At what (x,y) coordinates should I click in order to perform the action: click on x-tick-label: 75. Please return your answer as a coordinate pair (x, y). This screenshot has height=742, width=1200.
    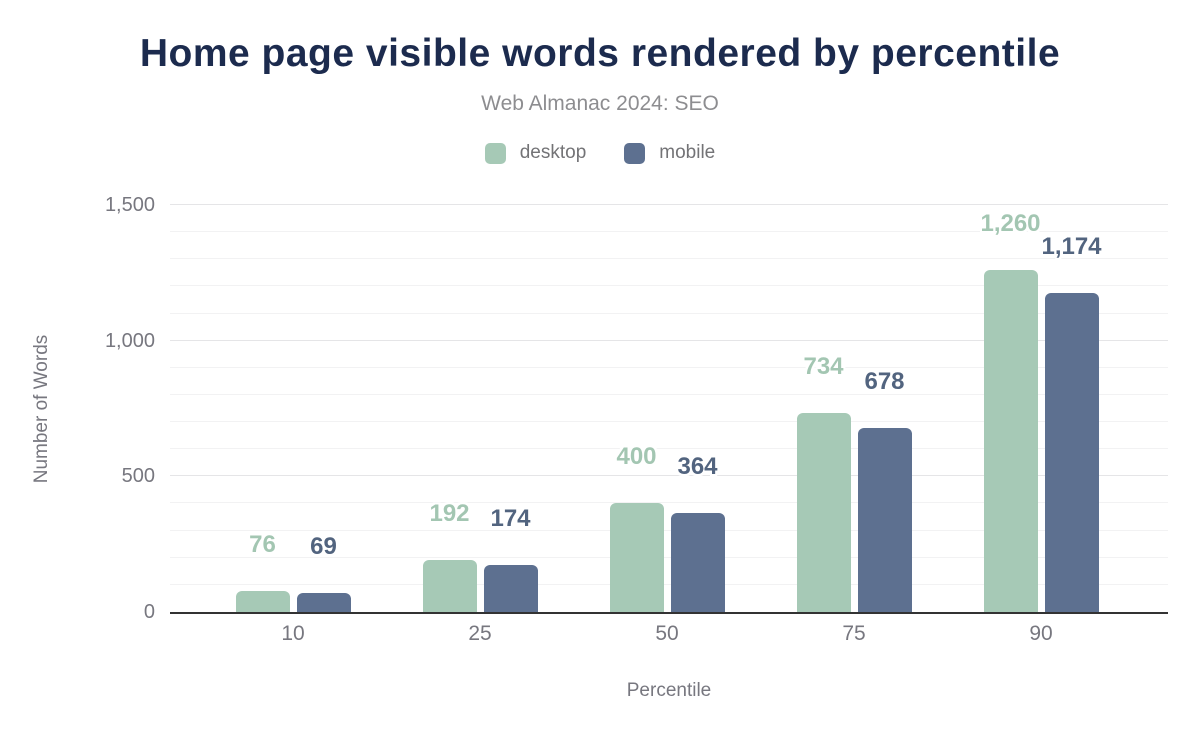
    Looking at the image, I should click on (854, 633).